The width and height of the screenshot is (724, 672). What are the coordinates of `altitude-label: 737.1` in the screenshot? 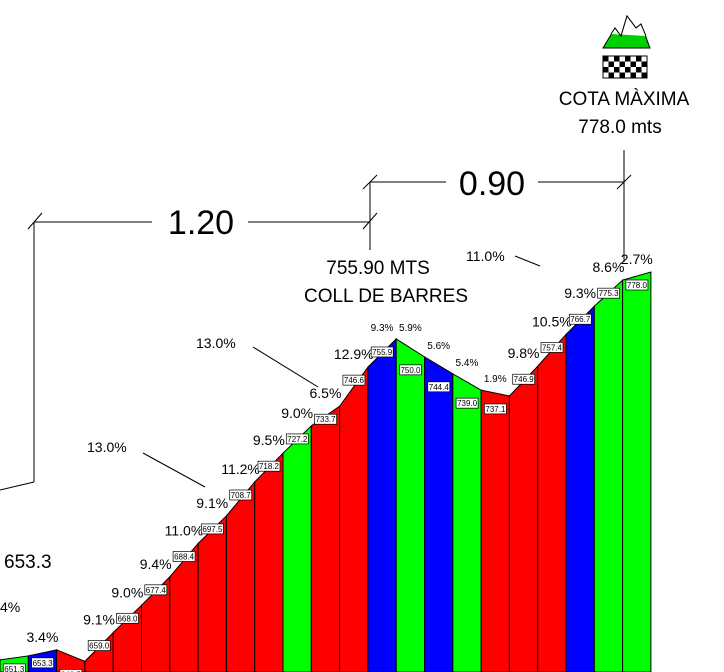 It's located at (495, 409).